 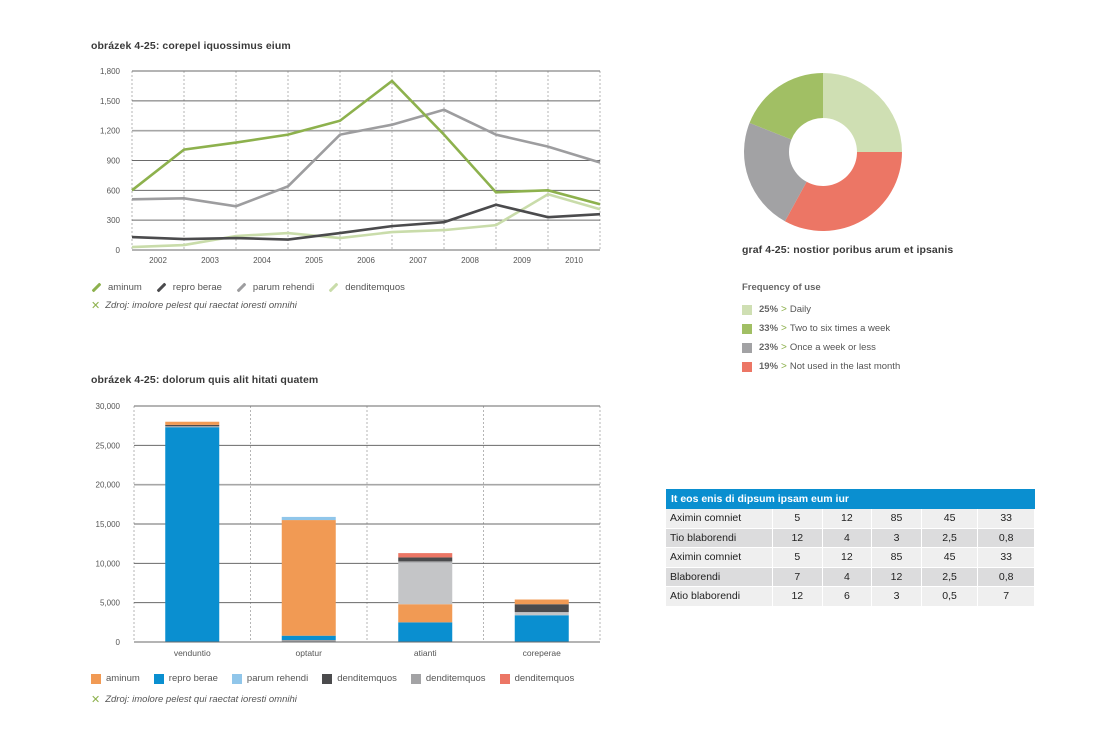 What do you see at coordinates (821, 309) in the screenshot?
I see `donut-legend-item: 25% > Daily` at bounding box center [821, 309].